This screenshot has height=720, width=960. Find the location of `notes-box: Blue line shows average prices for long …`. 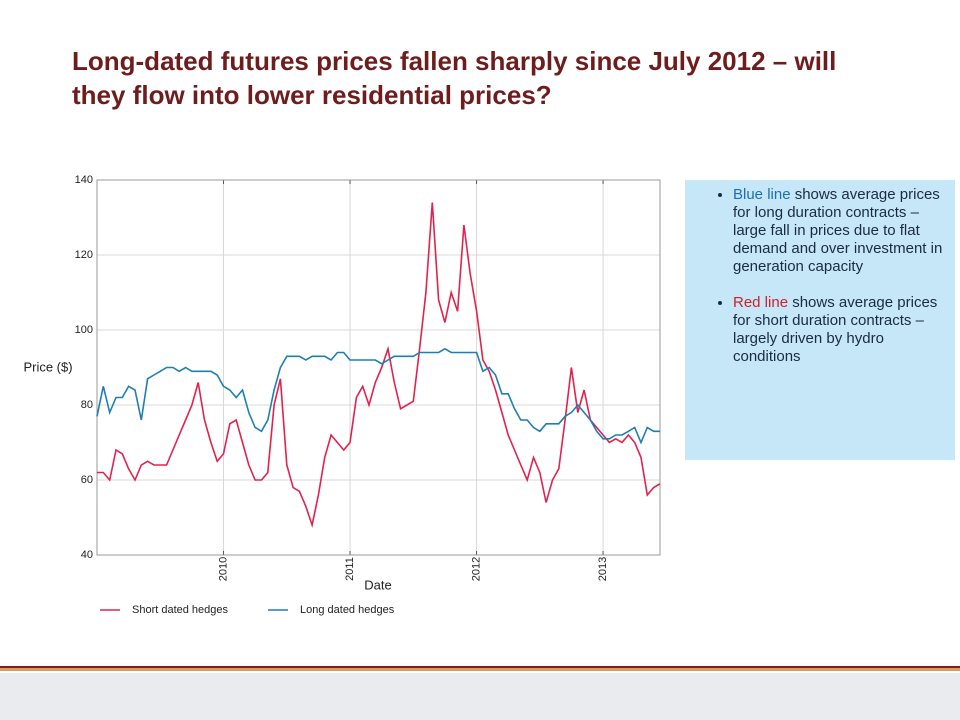

notes-box: Blue line shows average prices for long … is located at coordinates (820, 320).